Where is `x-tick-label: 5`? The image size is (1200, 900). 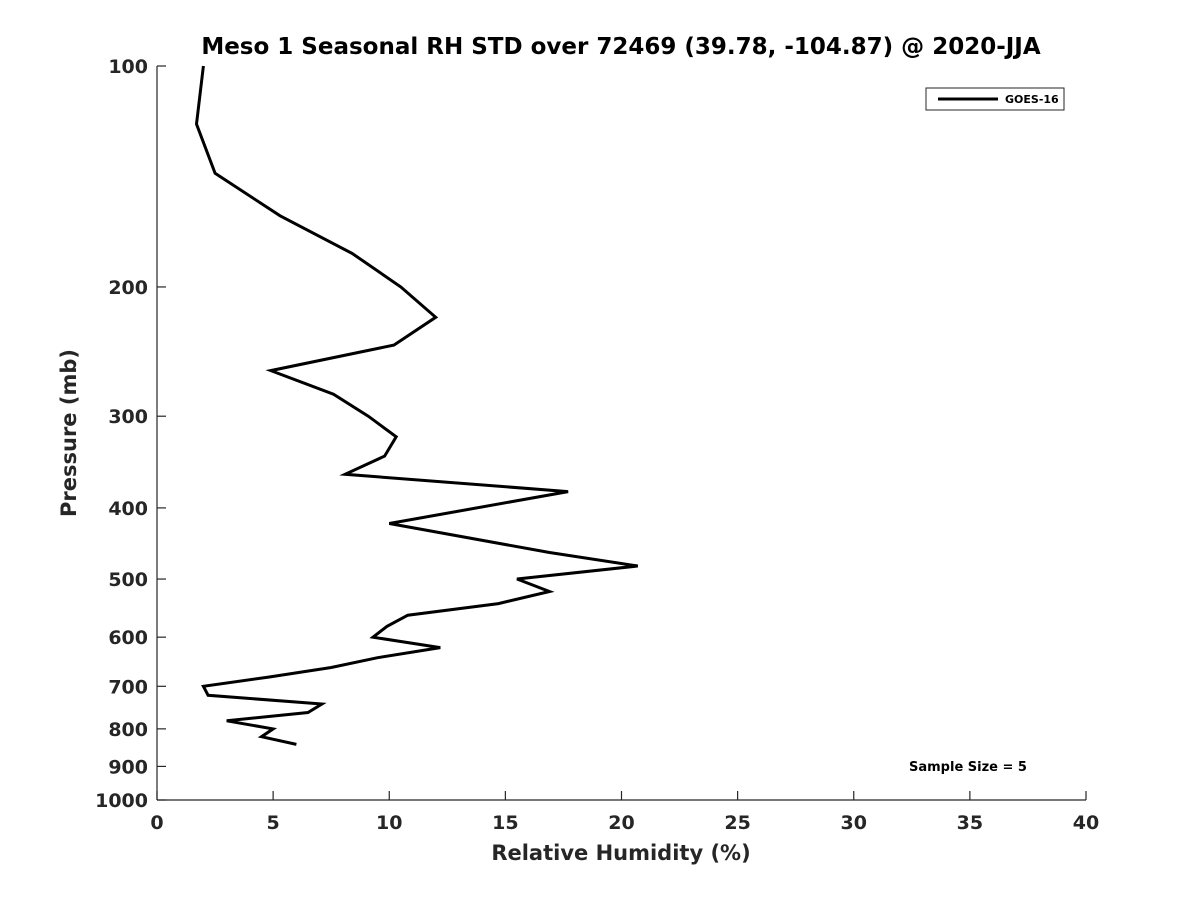 x-tick-label: 5 is located at coordinates (273, 823).